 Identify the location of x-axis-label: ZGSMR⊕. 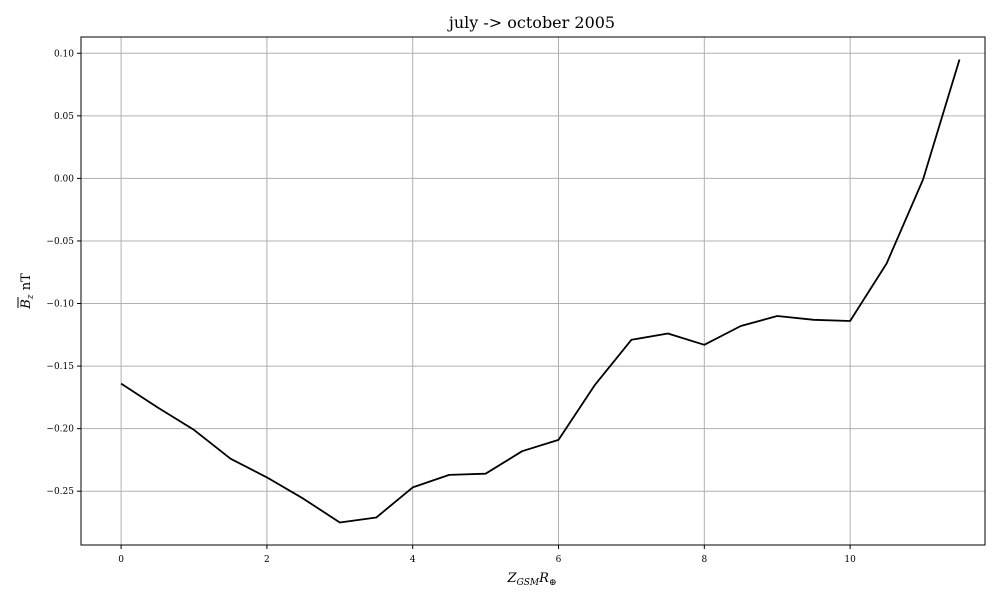
(532, 579).